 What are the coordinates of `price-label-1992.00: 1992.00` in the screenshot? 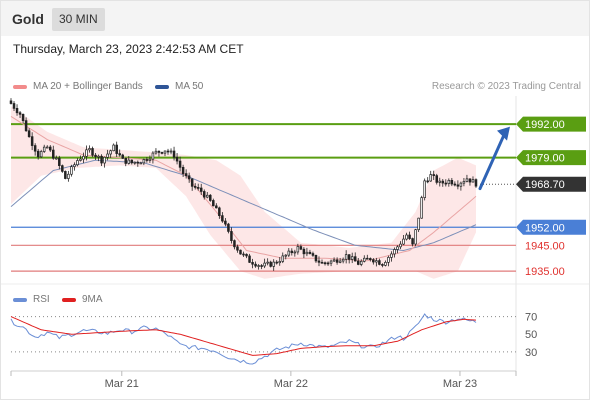 It's located at (545, 125).